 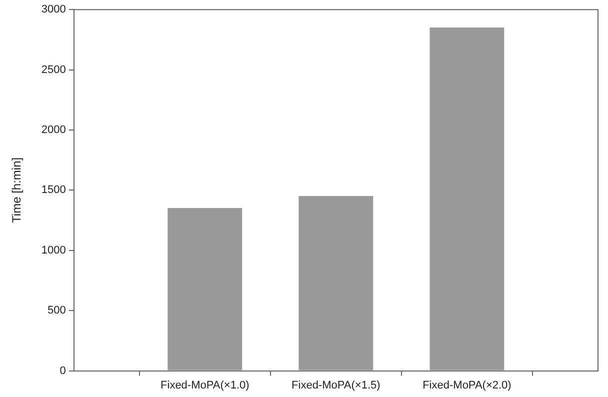 I want to click on x-tick-label: Fixed-MoPA(×1.5), so click(x=336, y=385).